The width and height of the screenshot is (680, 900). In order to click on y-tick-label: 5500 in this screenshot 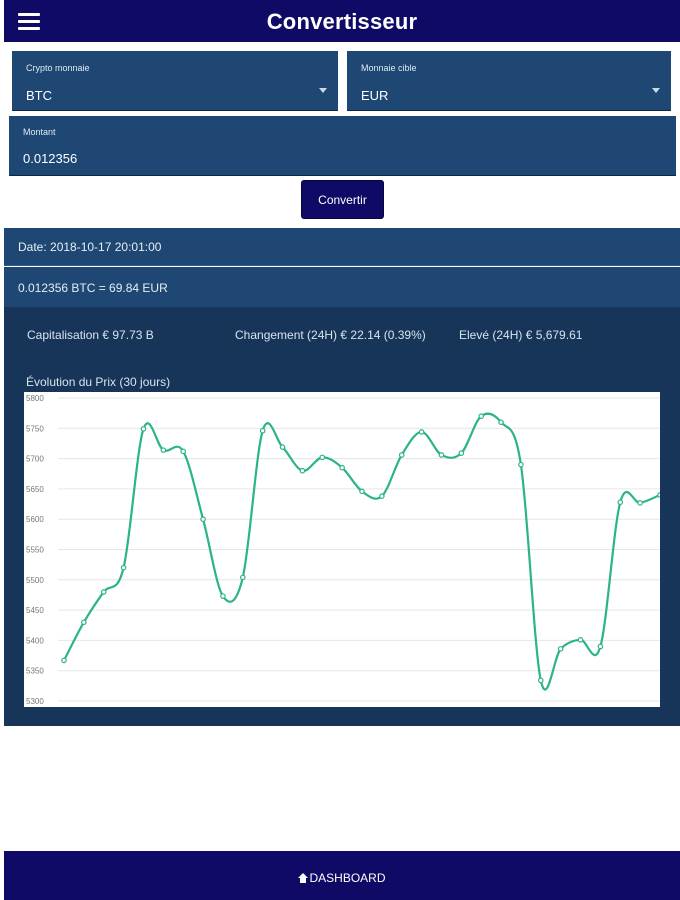, I will do `click(35, 580)`.